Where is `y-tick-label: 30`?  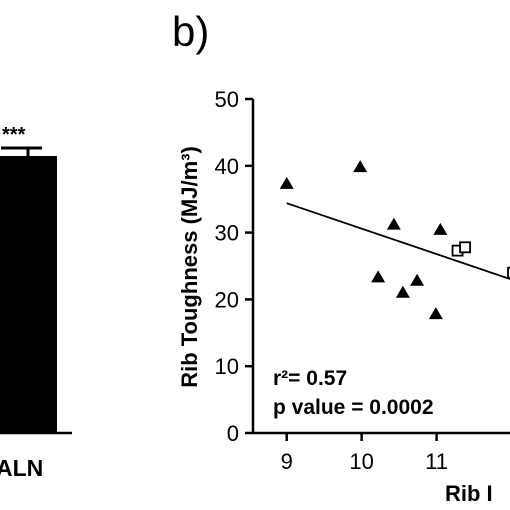 y-tick-label: 30 is located at coordinates (227, 233).